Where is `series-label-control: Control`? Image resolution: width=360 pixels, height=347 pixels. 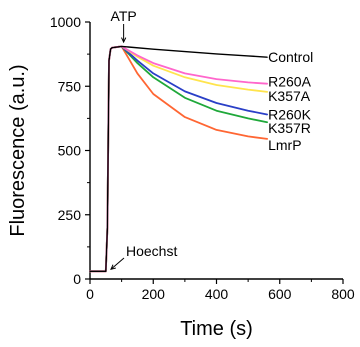
series-label-control: Control is located at coordinates (290, 57).